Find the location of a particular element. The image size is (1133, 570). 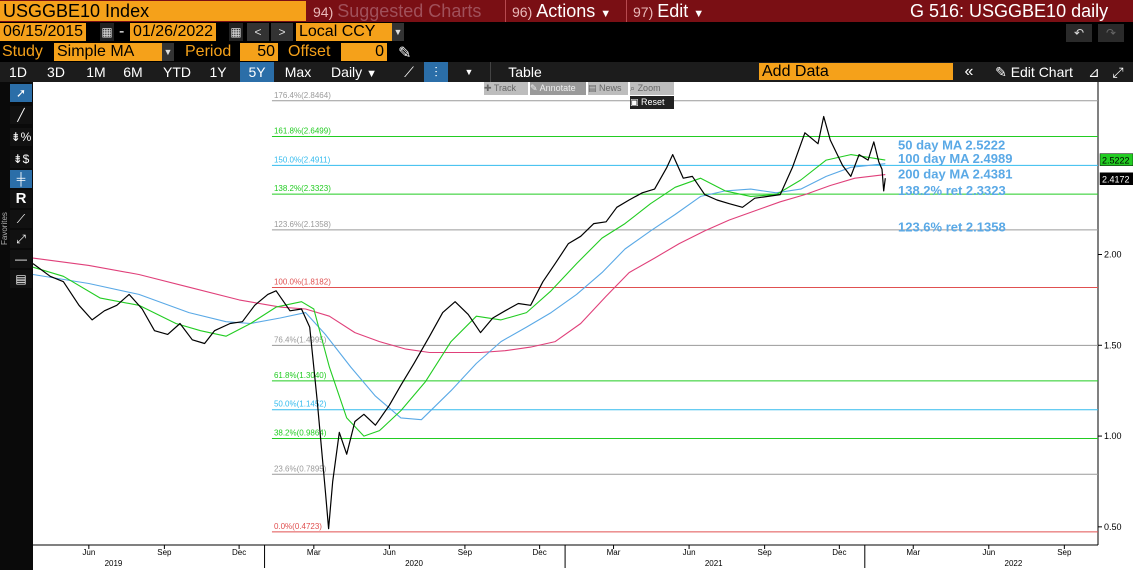

edit-chart-label: Edit Chart is located at coordinates (1041, 72).